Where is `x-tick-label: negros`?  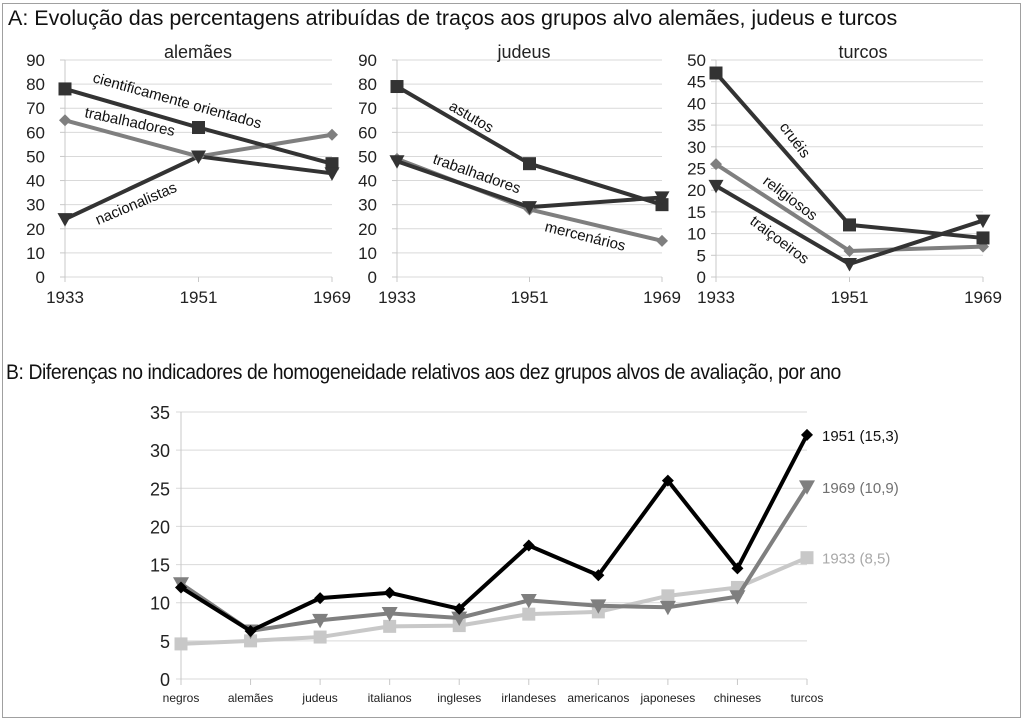
x-tick-label: negros is located at coordinates (181, 698).